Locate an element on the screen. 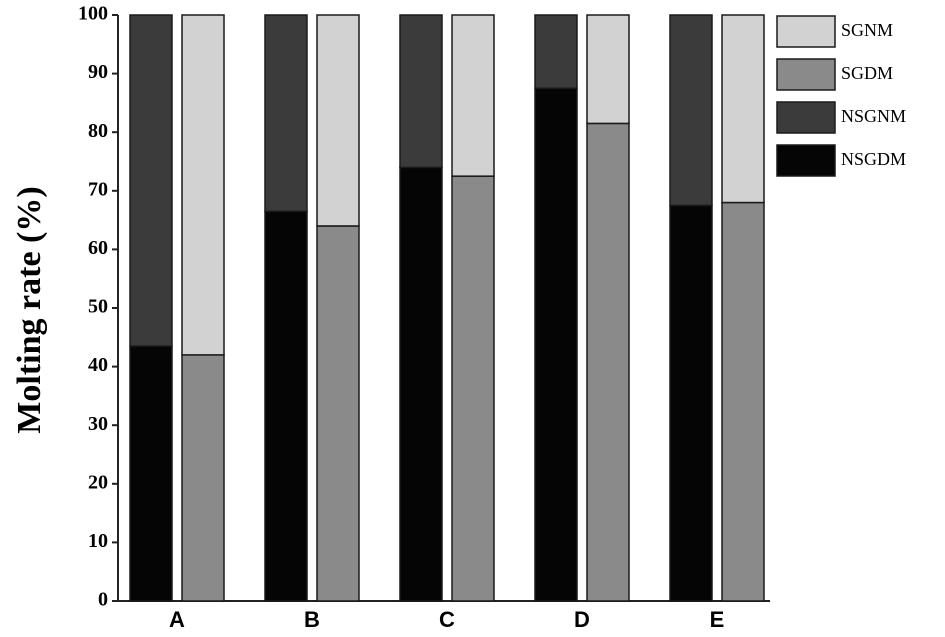  legend-label: SGNM is located at coordinates (867, 30).